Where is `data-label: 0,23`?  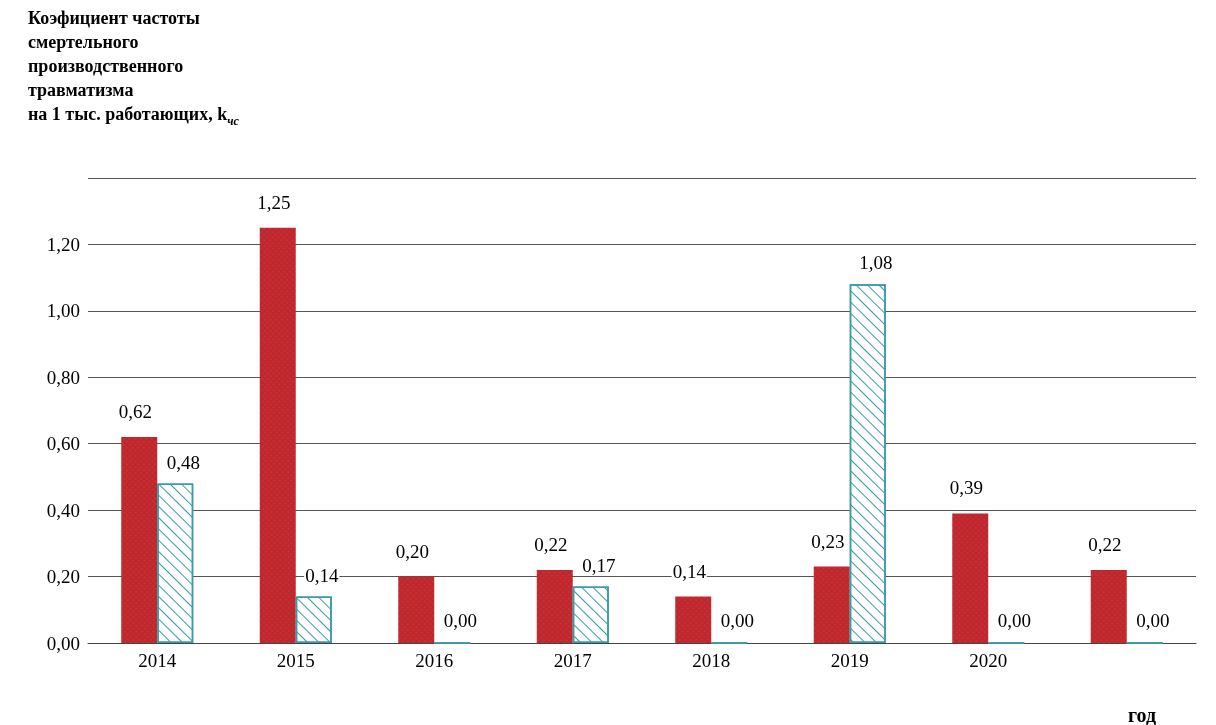
data-label: 0,23 is located at coordinates (828, 541).